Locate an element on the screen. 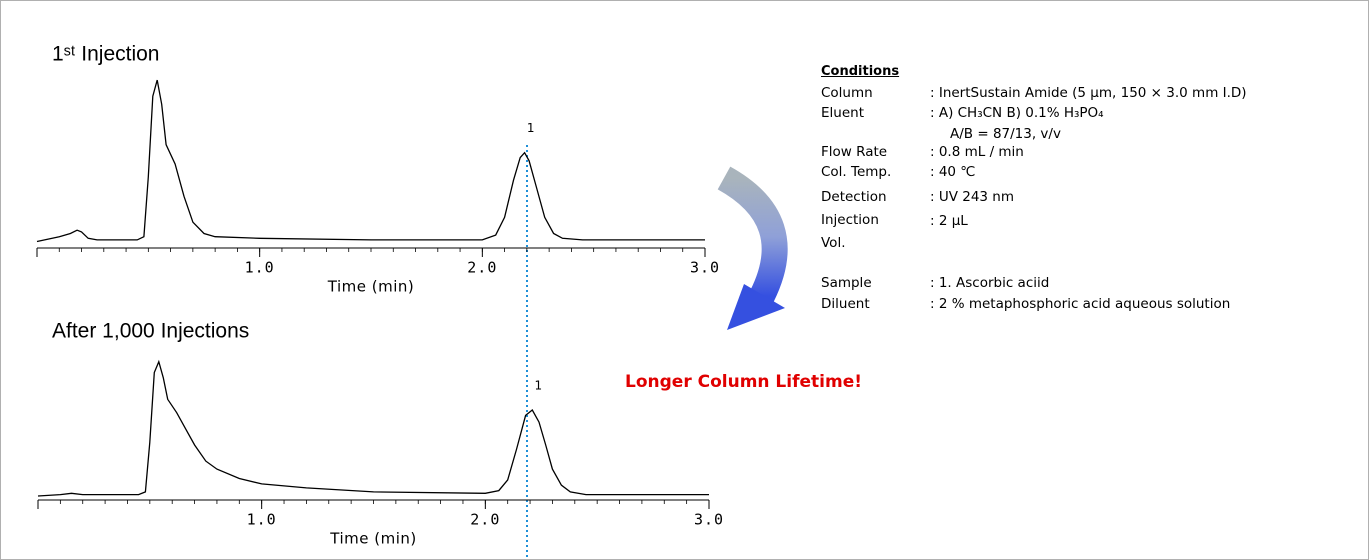 The height and width of the screenshot is (560, 1369). condition-value: : UV 243 nm is located at coordinates (972, 197).